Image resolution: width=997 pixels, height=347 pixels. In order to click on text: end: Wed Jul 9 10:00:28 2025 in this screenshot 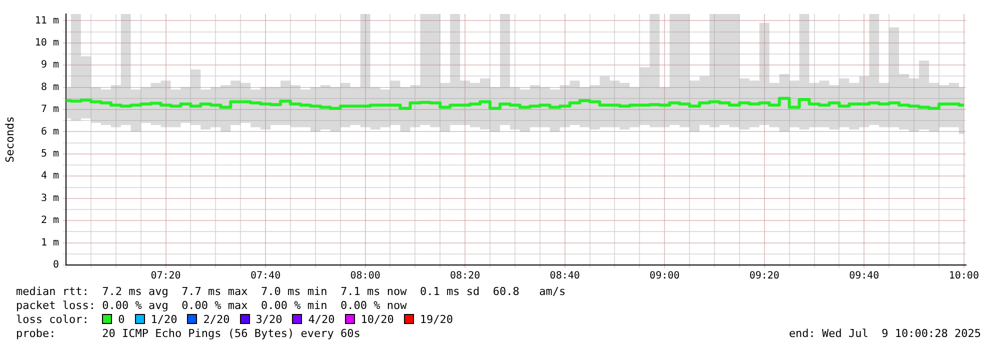, I will do `click(884, 333)`.